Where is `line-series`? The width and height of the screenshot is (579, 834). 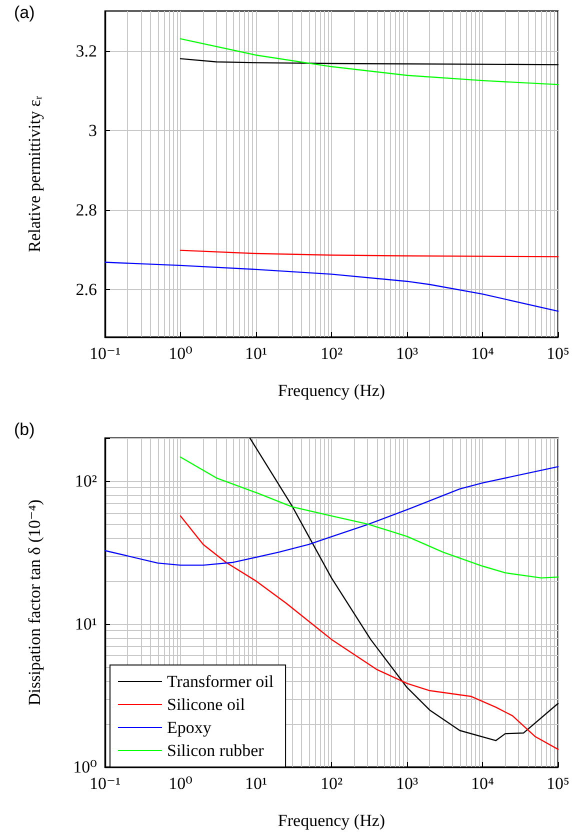 line-series is located at coordinates (369, 62).